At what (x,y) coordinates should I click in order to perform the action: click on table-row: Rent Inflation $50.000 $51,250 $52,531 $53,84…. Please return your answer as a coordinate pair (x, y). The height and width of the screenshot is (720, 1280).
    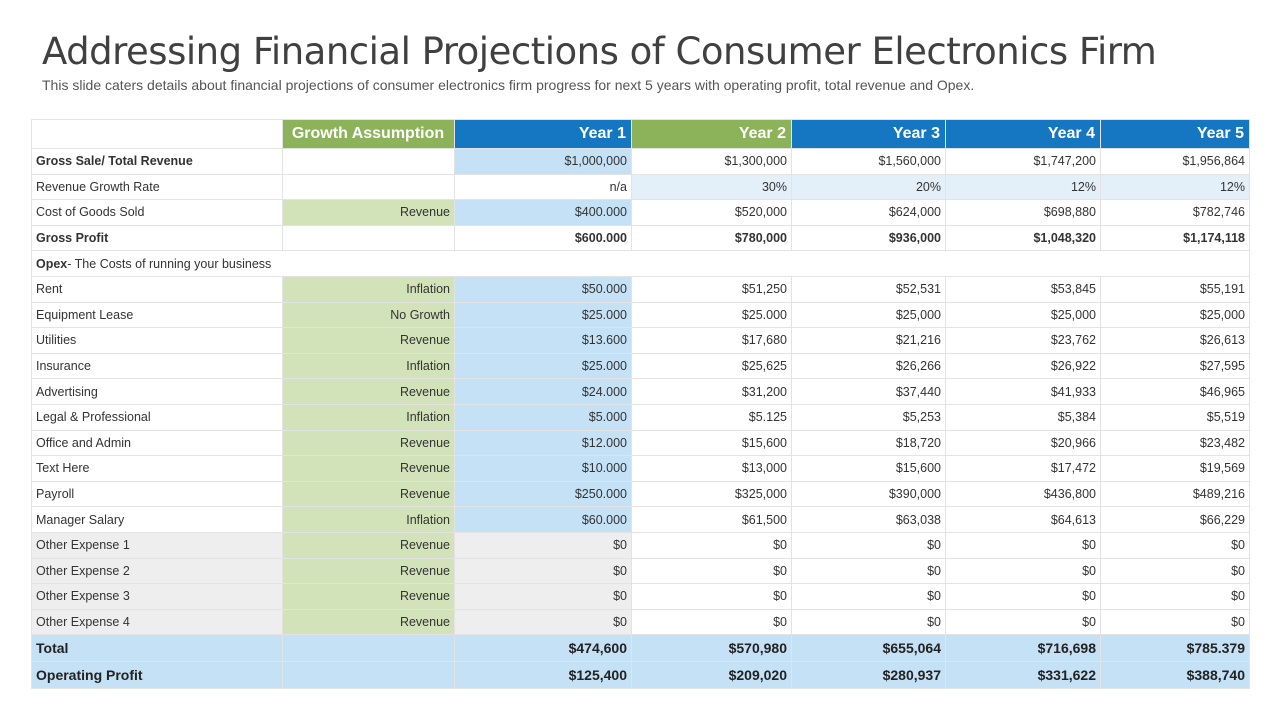
    Looking at the image, I should click on (640, 289).